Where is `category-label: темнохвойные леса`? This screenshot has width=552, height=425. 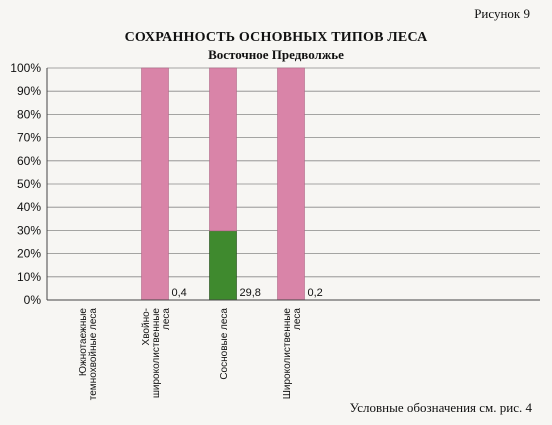 category-label: темнохвойные леса is located at coordinates (93, 354).